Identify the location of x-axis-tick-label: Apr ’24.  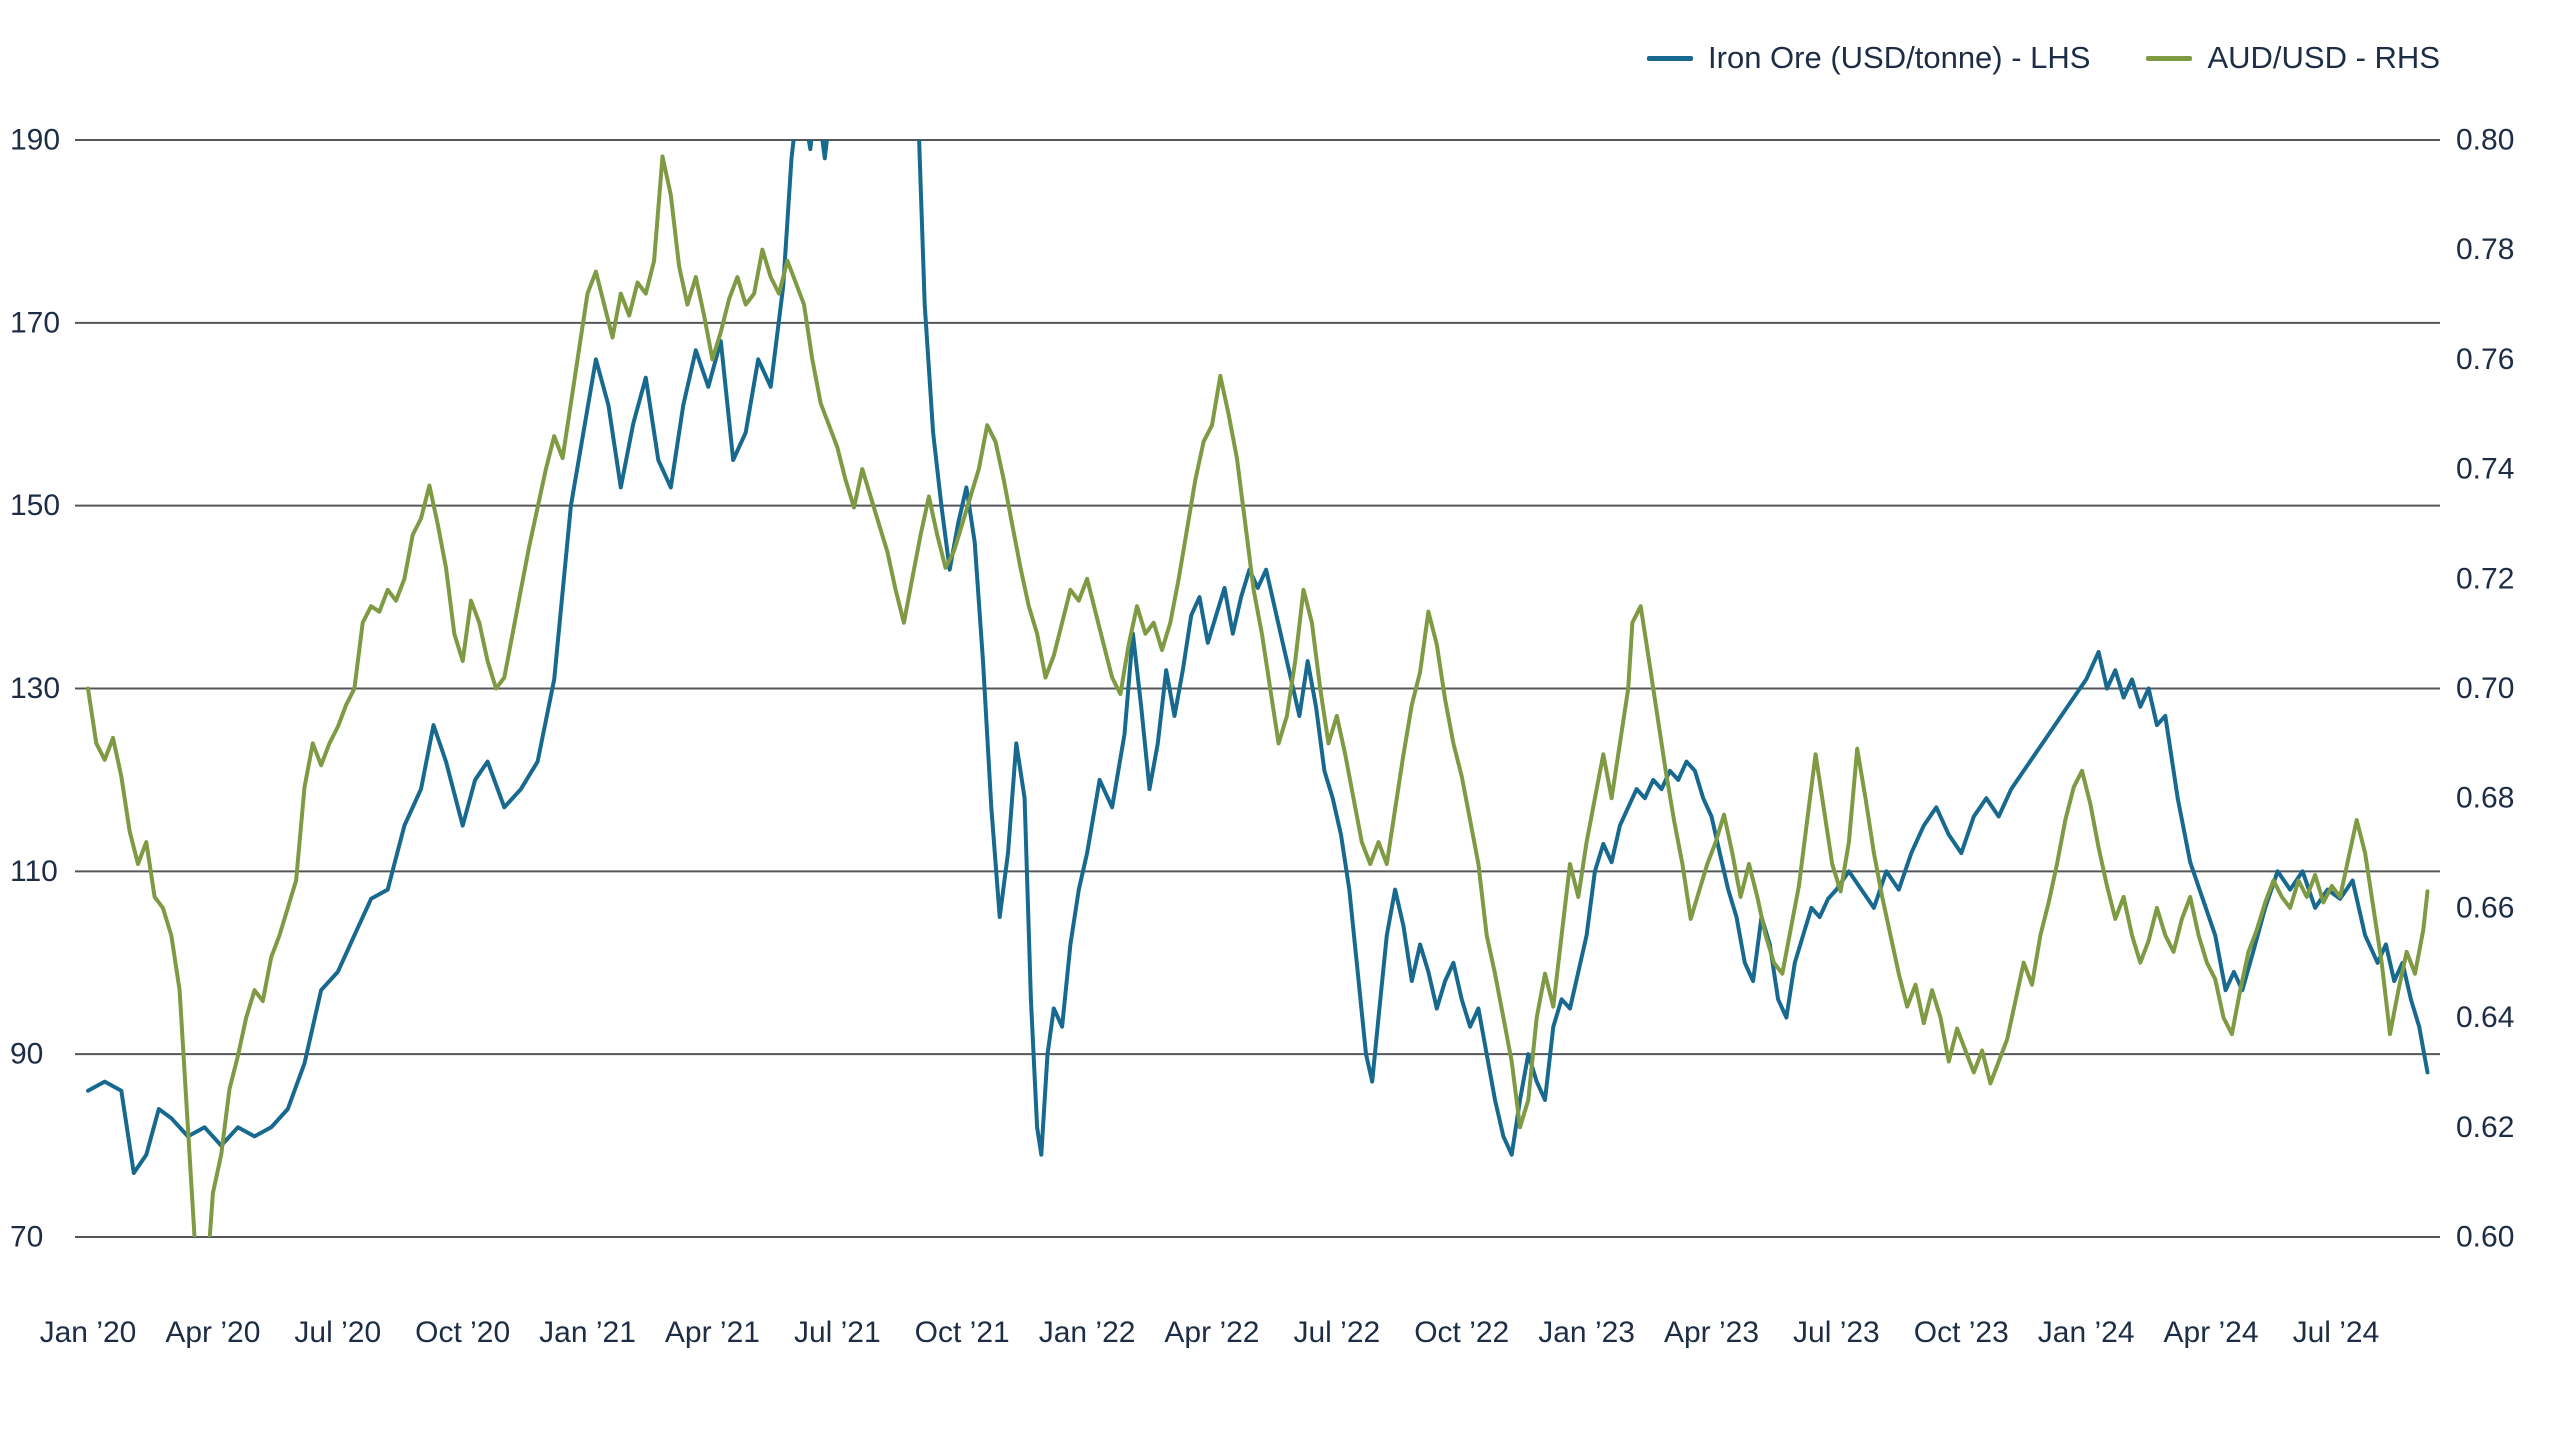
(2211, 1332).